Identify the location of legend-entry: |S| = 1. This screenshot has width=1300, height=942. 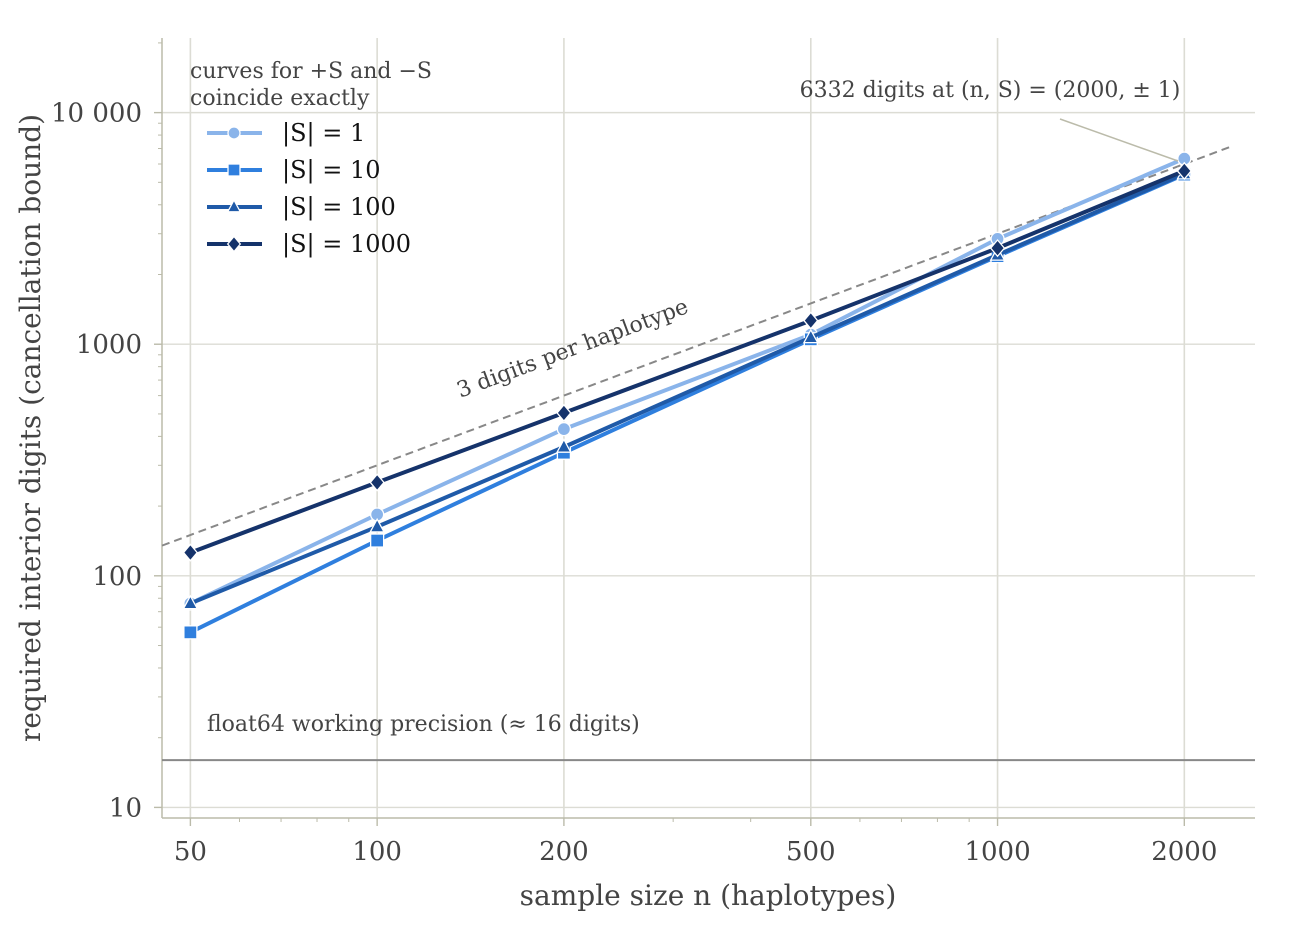
(286, 133).